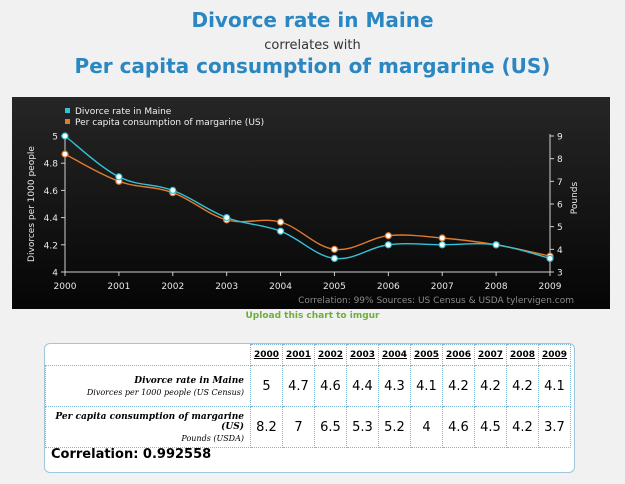 The width and height of the screenshot is (625, 484). Describe the element at coordinates (334, 287) in the screenshot. I see `x-tick-label: 2005` at that location.